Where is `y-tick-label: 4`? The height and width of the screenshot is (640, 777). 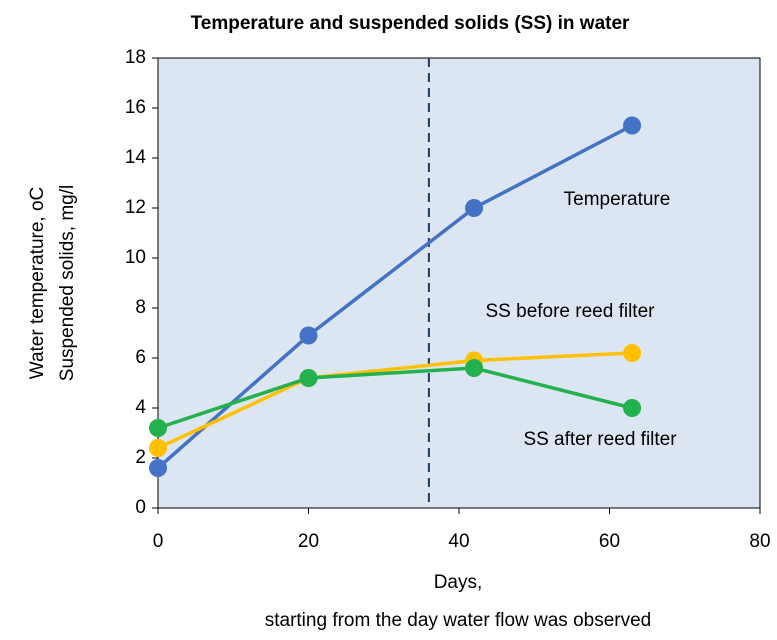
y-tick-label: 4 is located at coordinates (140, 407).